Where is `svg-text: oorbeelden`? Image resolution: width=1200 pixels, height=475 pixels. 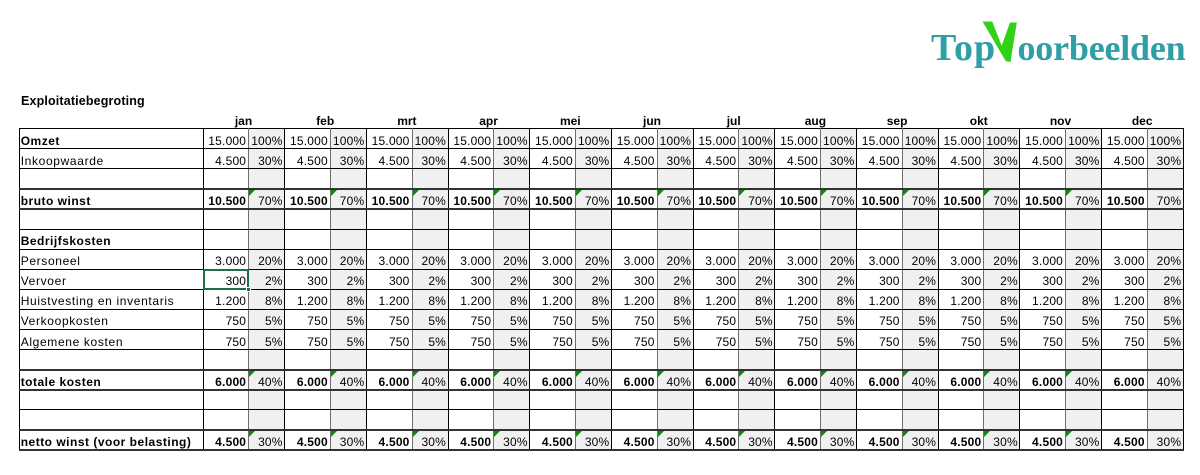 svg-text: oorbeelden is located at coordinates (1102, 48).